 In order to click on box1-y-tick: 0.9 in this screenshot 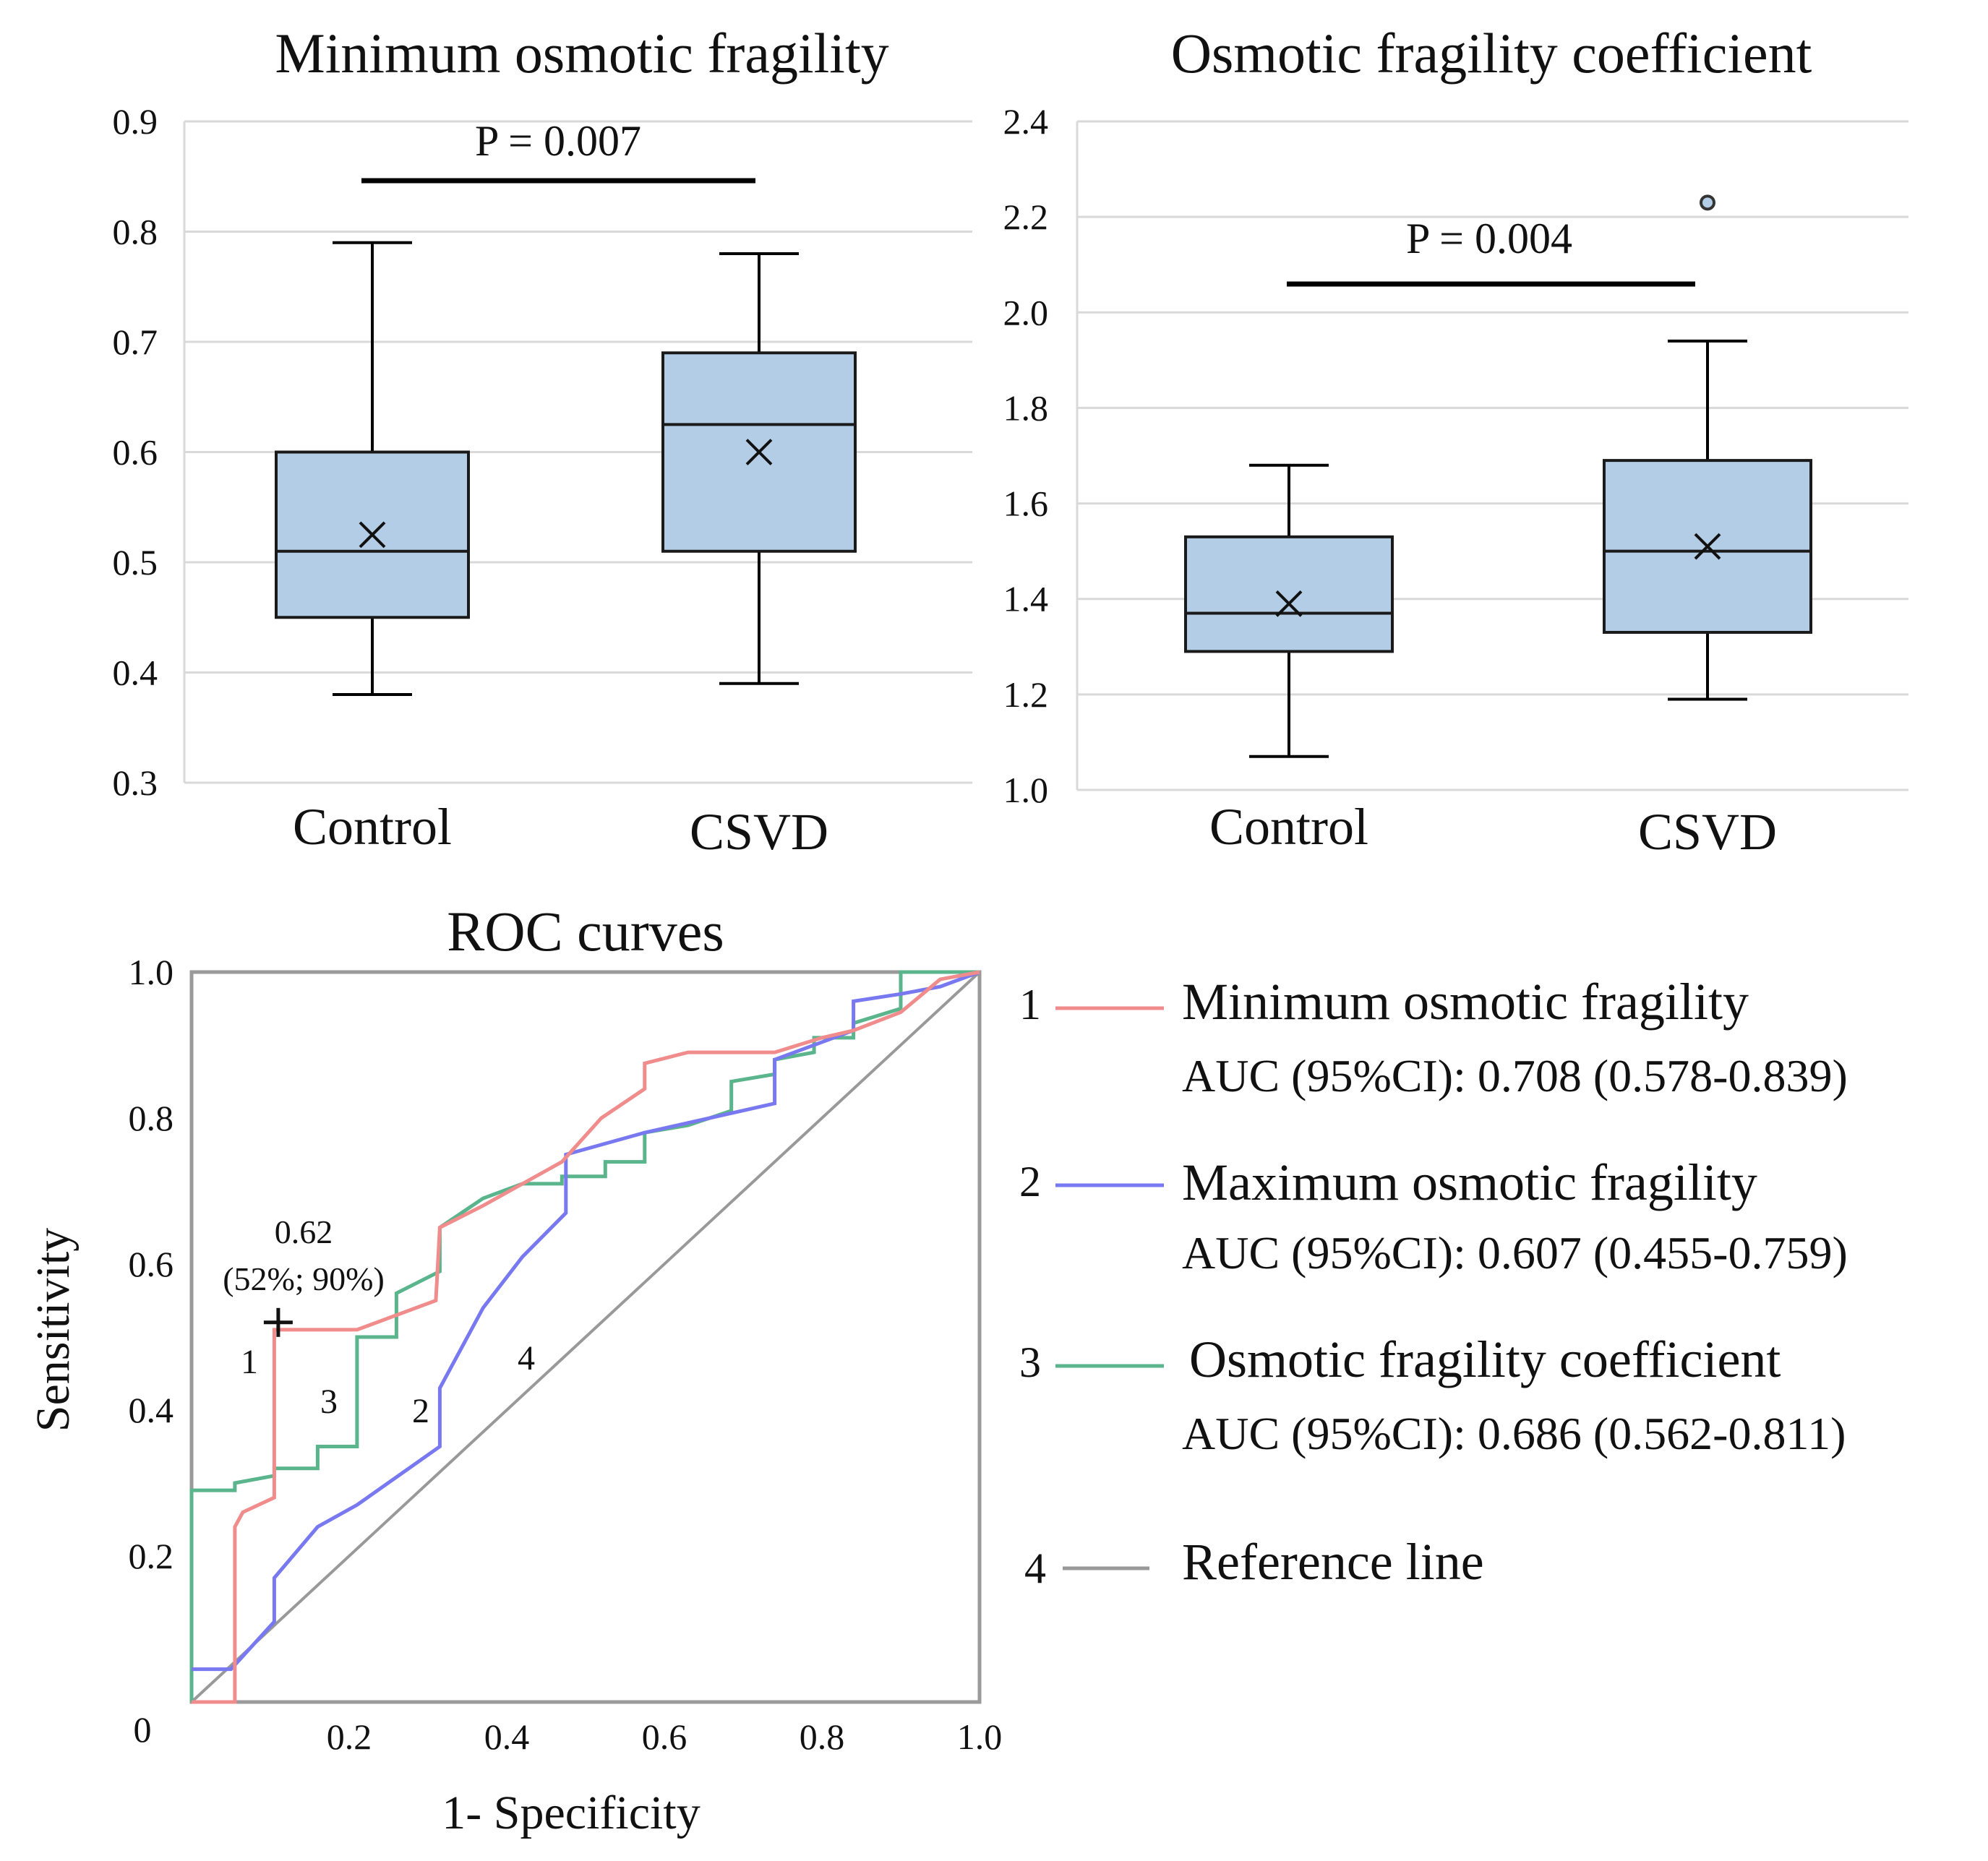, I will do `click(135, 121)`.